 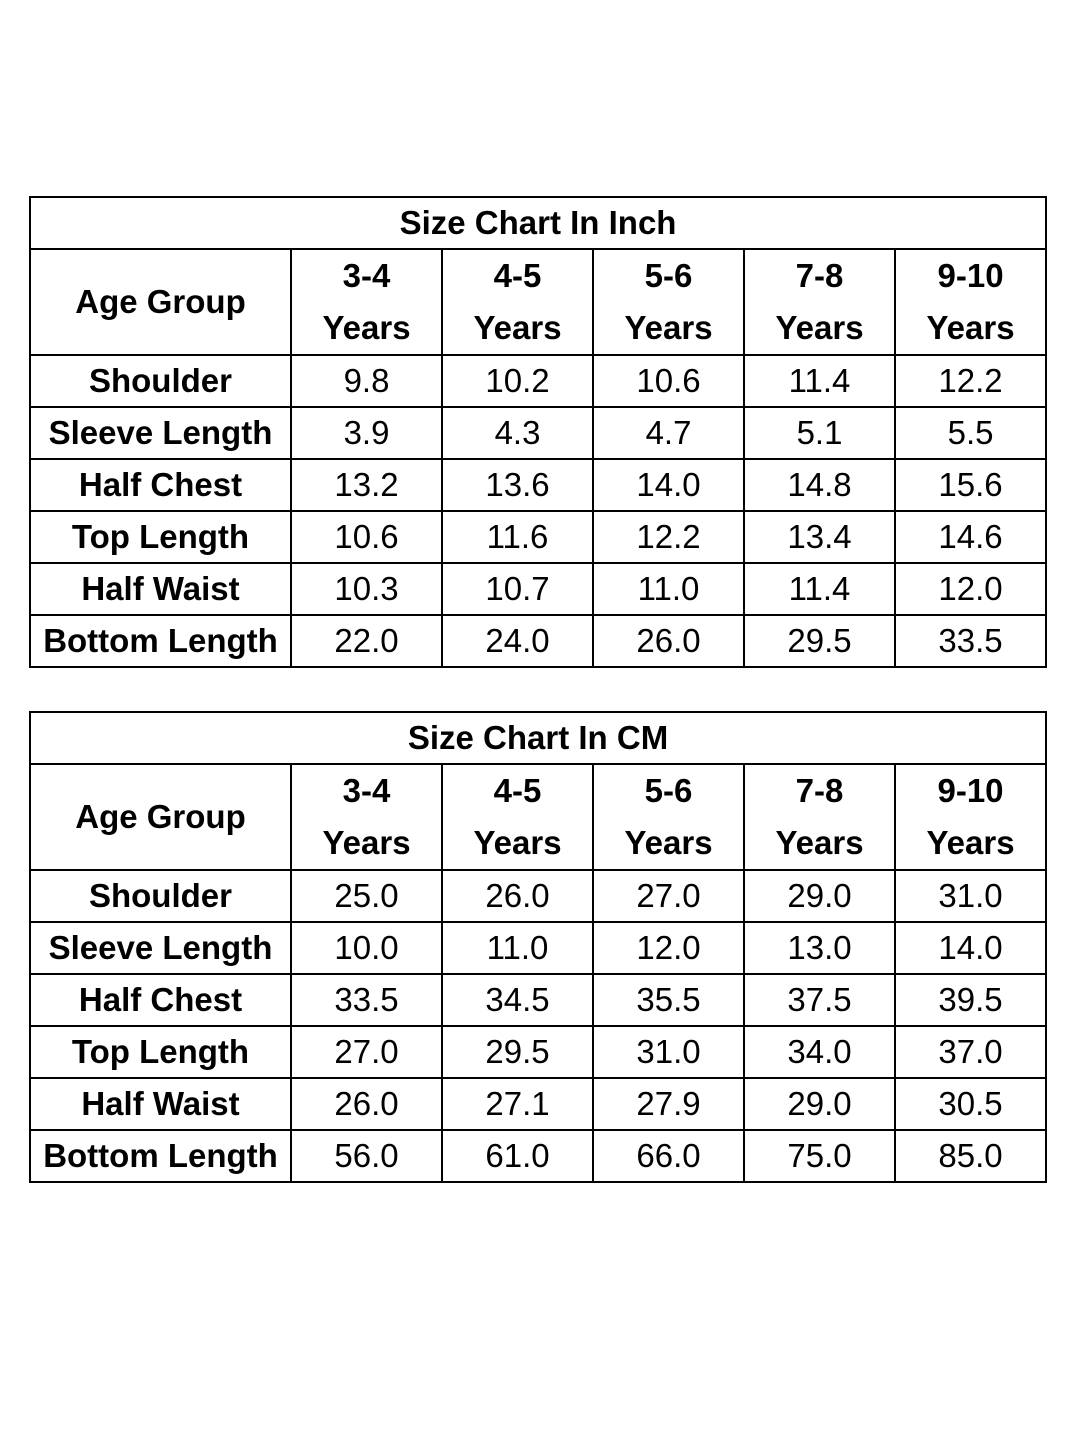 I want to click on table-title: Size Chart In Inch, so click(x=538, y=223).